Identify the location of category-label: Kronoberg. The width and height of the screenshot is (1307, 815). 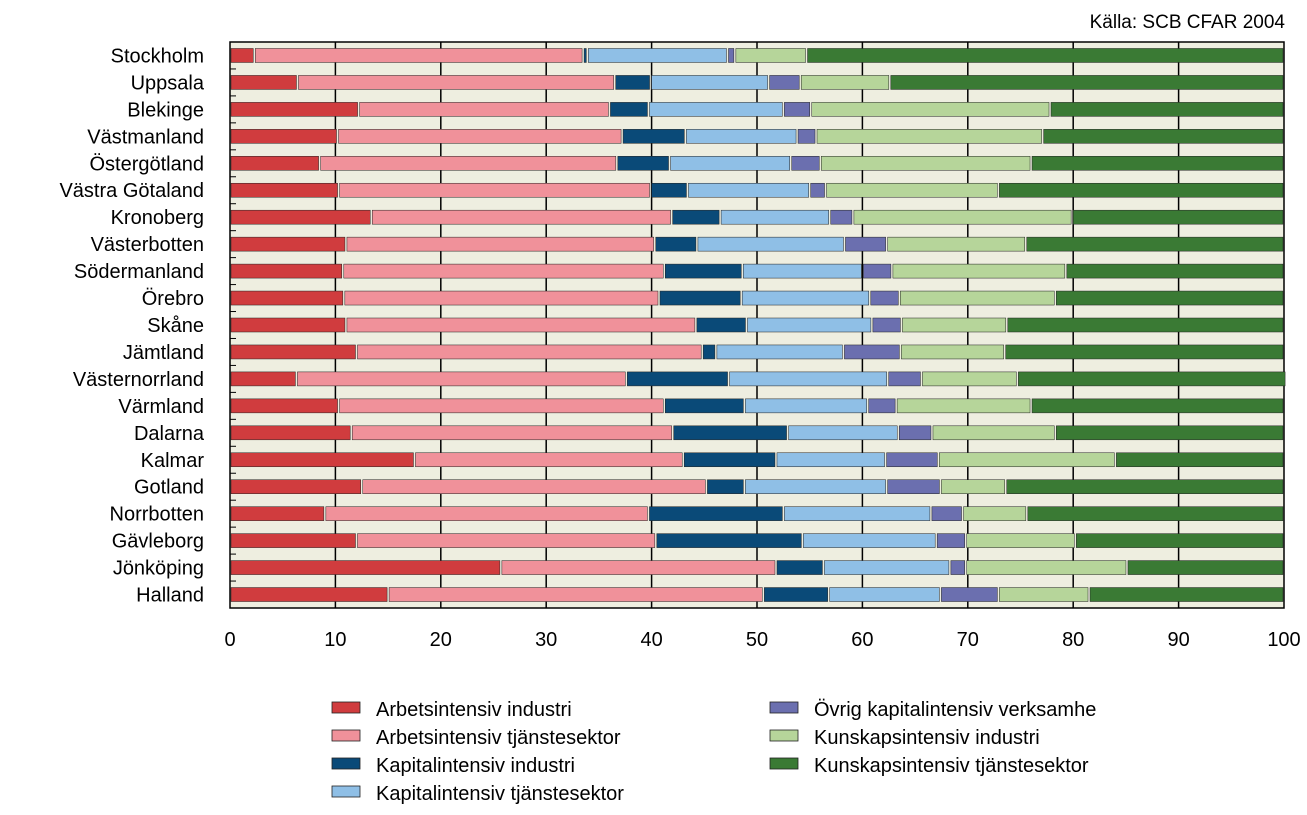
(157, 218).